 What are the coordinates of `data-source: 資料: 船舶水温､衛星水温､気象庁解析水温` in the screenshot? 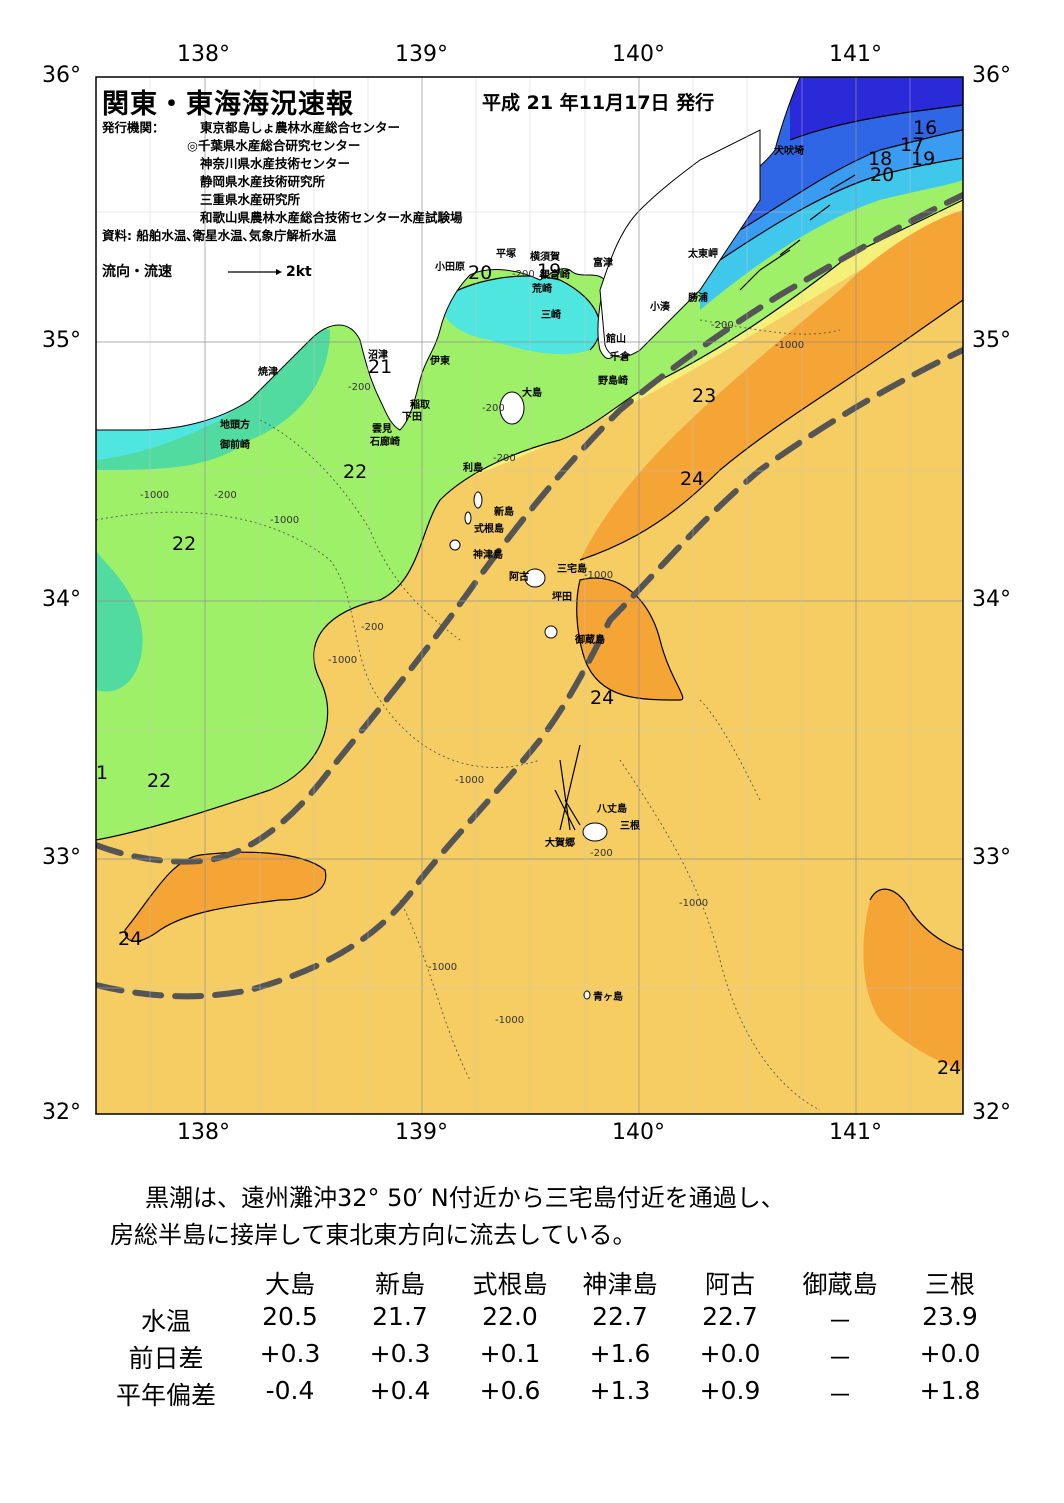 It's located at (219, 235).